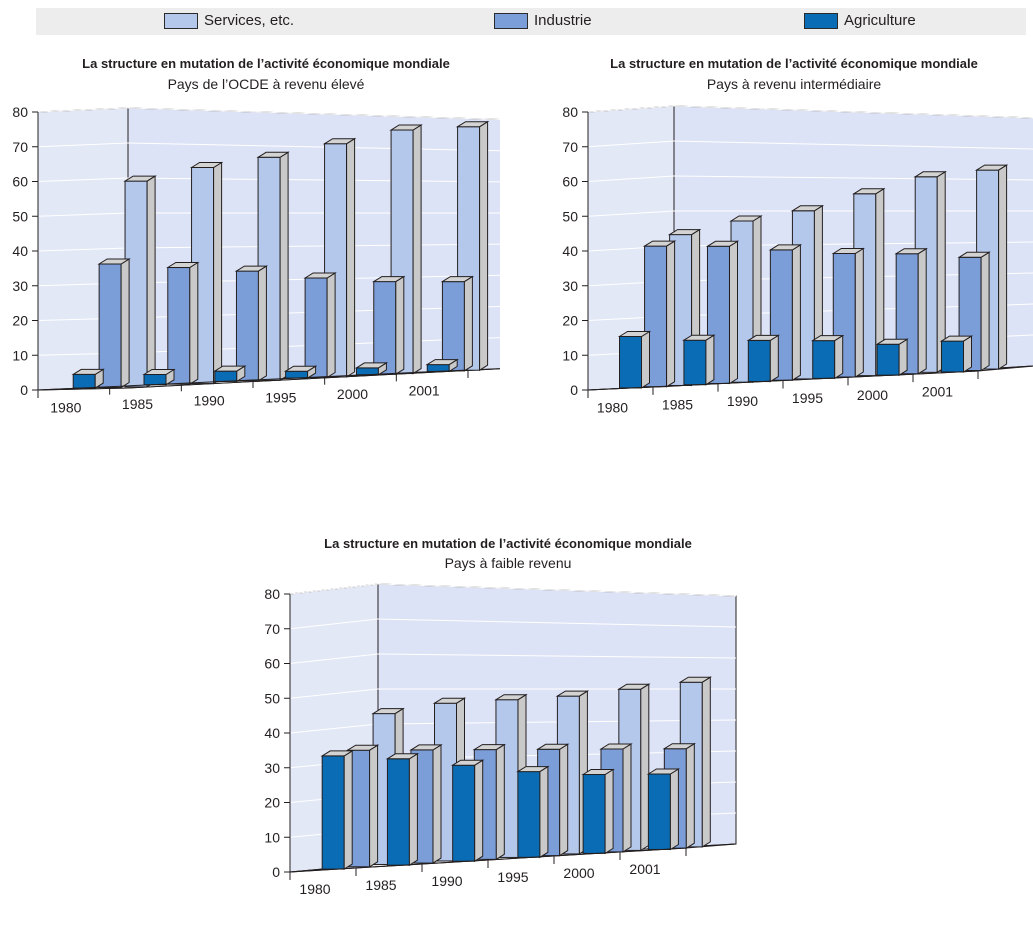 The width and height of the screenshot is (1033, 943). What do you see at coordinates (511, 20) in the screenshot?
I see `legend-swatch-industrie` at bounding box center [511, 20].